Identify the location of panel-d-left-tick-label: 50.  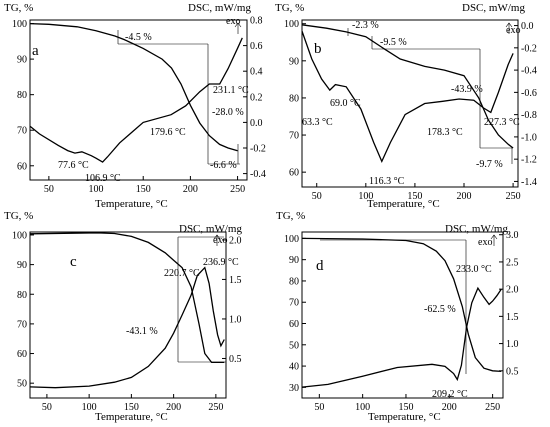
(294, 345).